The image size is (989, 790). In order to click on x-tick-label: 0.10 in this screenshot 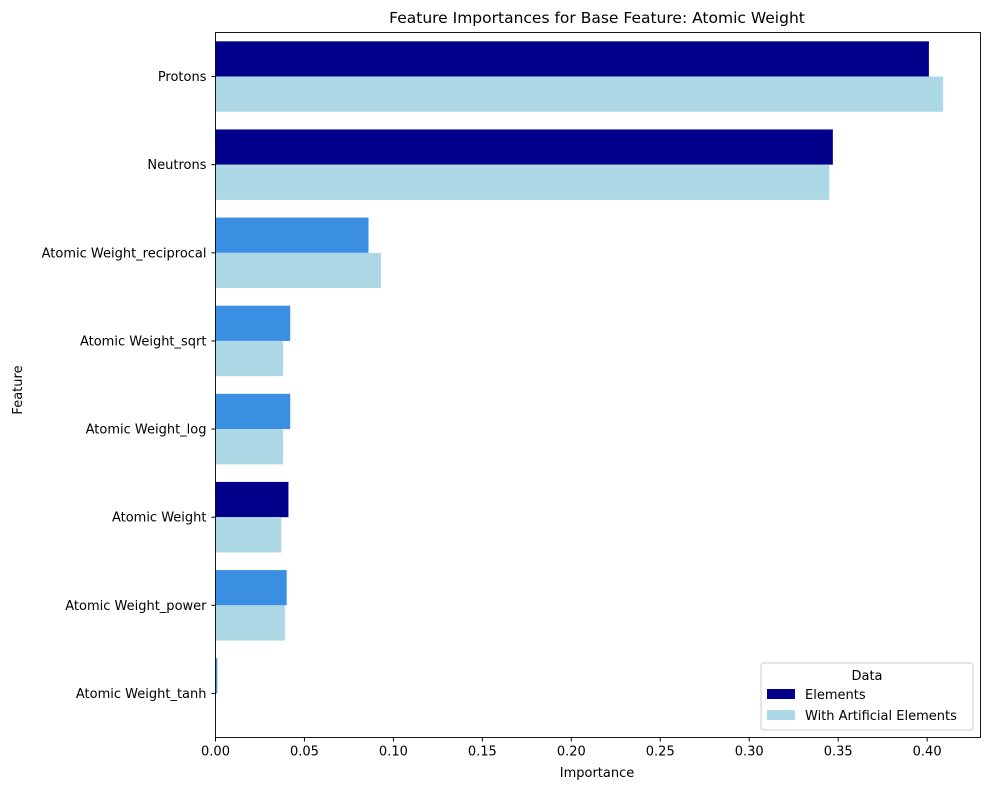, I will do `click(393, 752)`.